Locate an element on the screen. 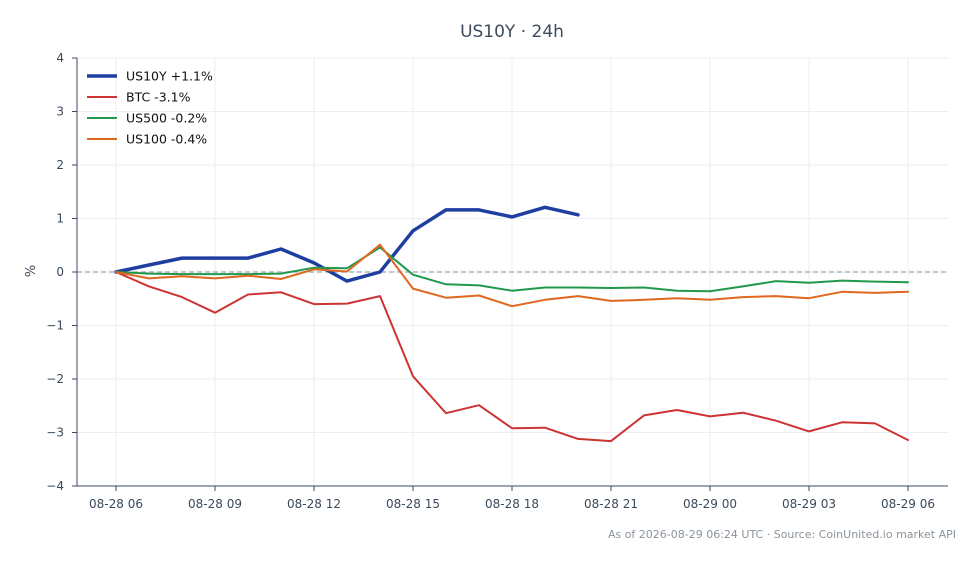  x-tick-label: 08-28 21 is located at coordinates (611, 504).